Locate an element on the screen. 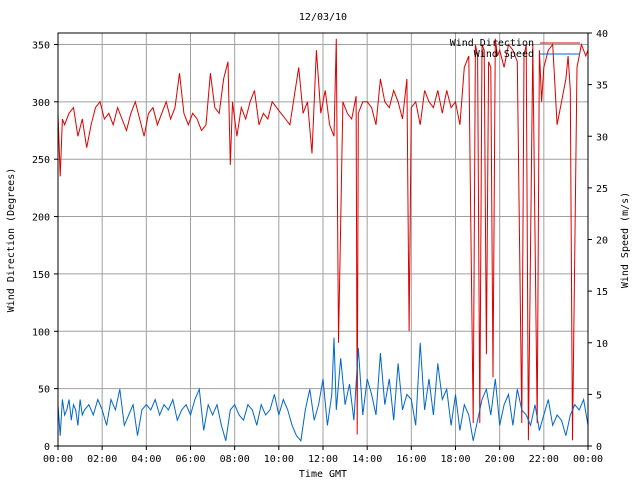  legend-label-direction: Wind Direction is located at coordinates (492, 43).